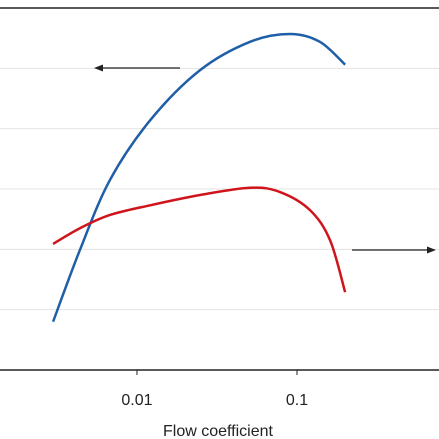 The height and width of the screenshot is (439, 439). I want to click on x-tick-label: 0.01, so click(136, 400).